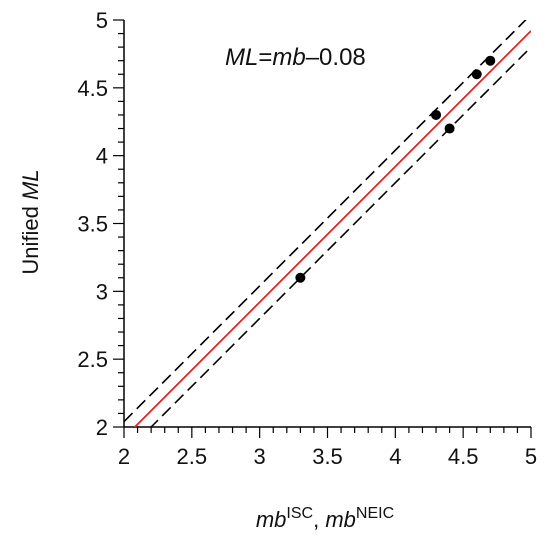 The width and height of the screenshot is (550, 541). Describe the element at coordinates (102, 427) in the screenshot. I see `y-tick-label: 2` at that location.